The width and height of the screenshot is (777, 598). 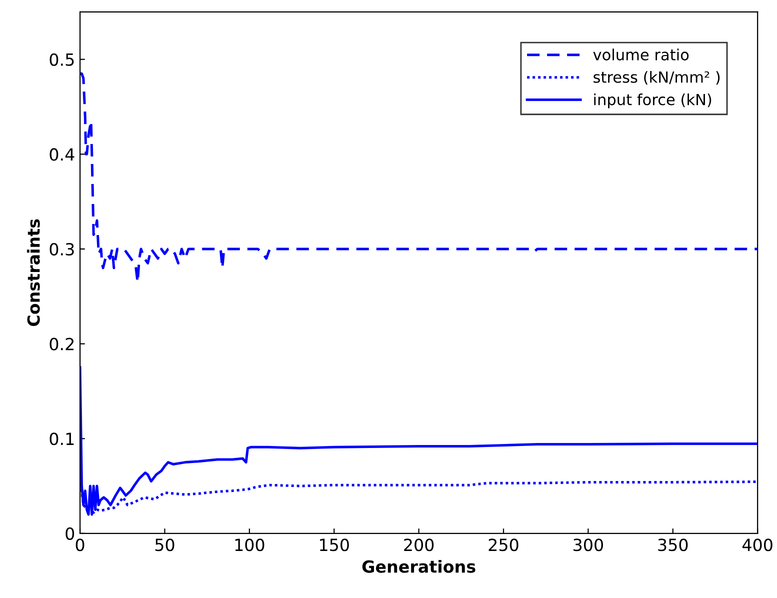 I want to click on y-tick-label: 0.4, so click(x=62, y=154).